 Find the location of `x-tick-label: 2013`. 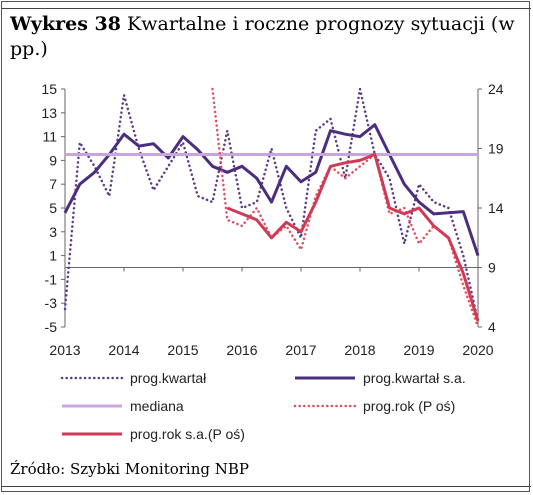

x-tick-label: 2013 is located at coordinates (64, 350).